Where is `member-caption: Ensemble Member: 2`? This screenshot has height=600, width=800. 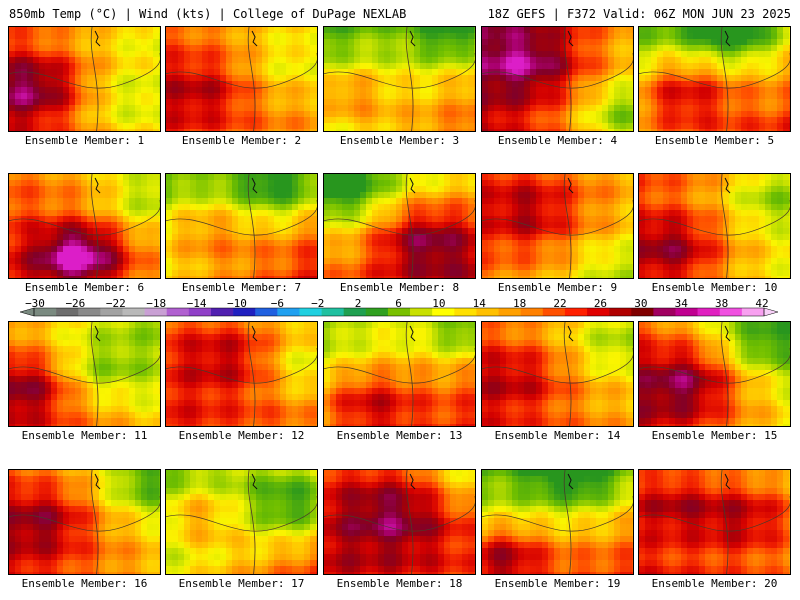
member-caption: Ensemble Member: 2 is located at coordinates (241, 140).